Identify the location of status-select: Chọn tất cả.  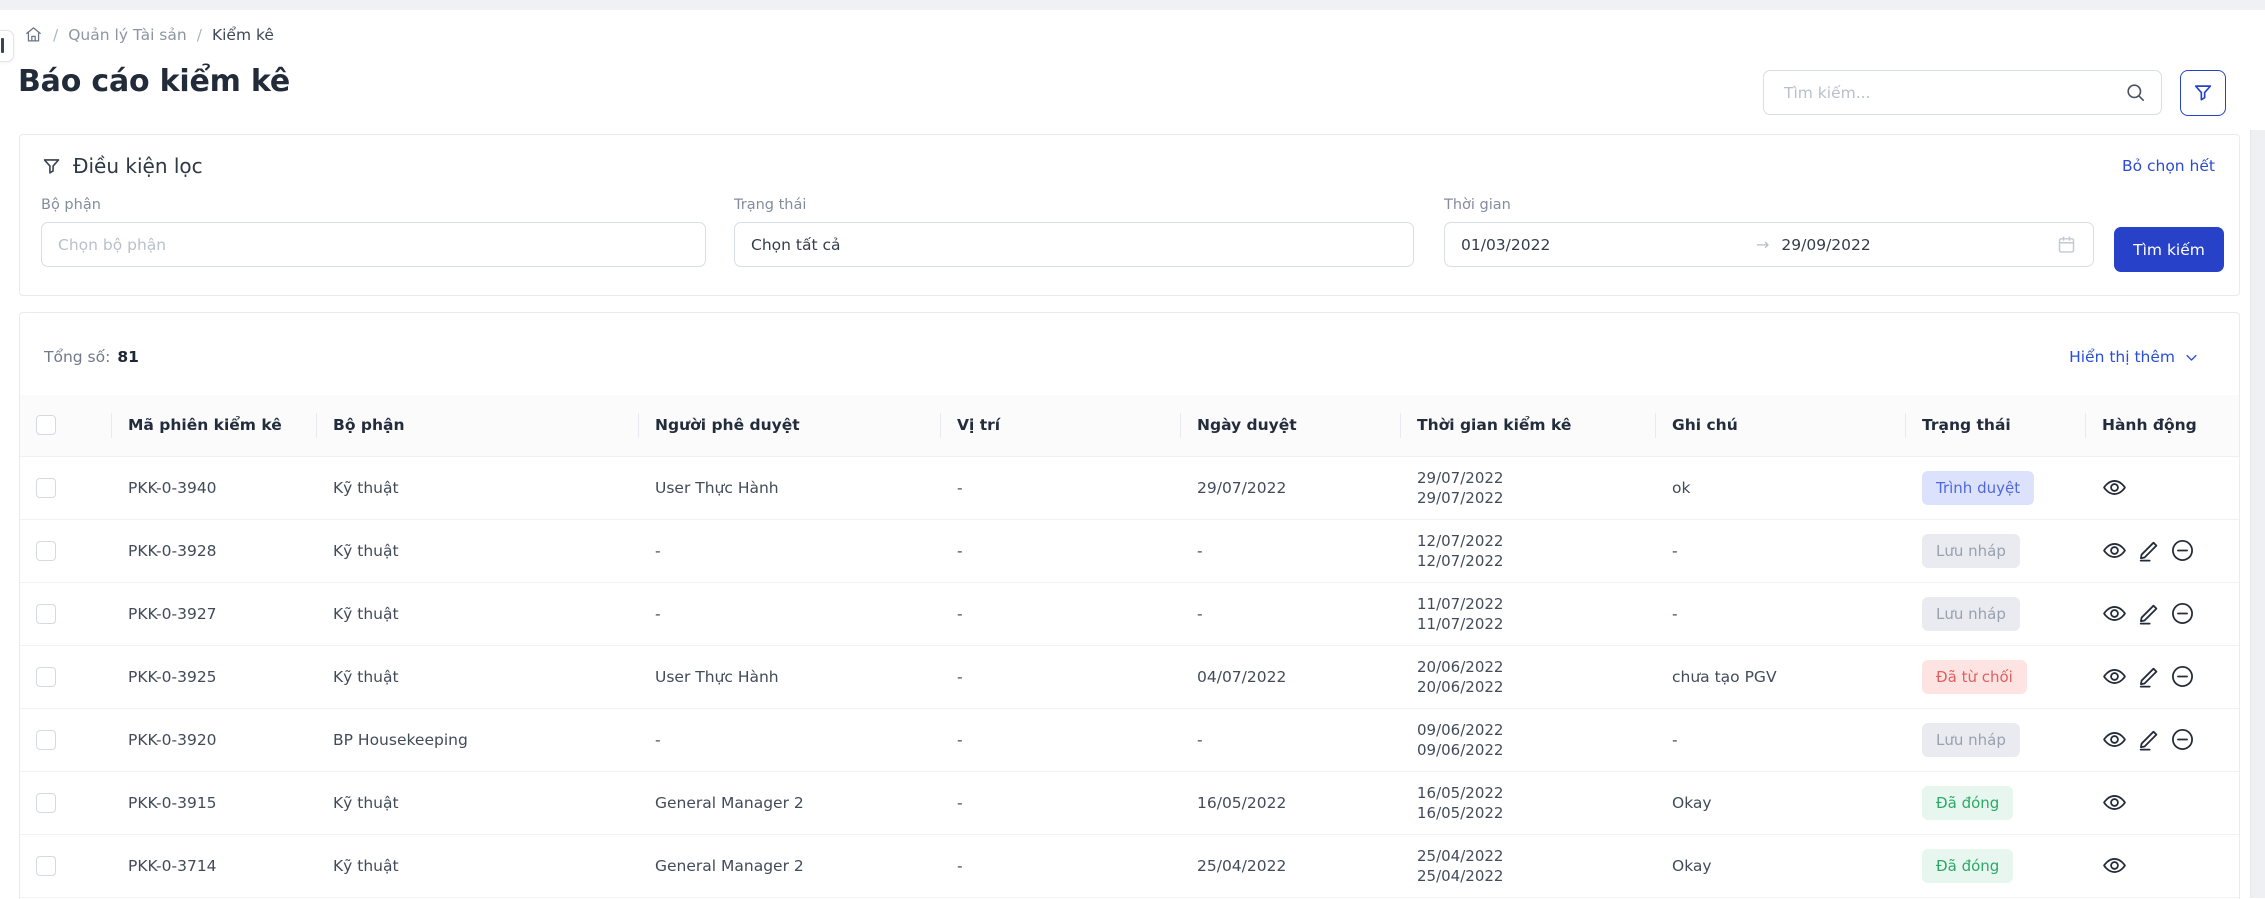
(1074, 244).